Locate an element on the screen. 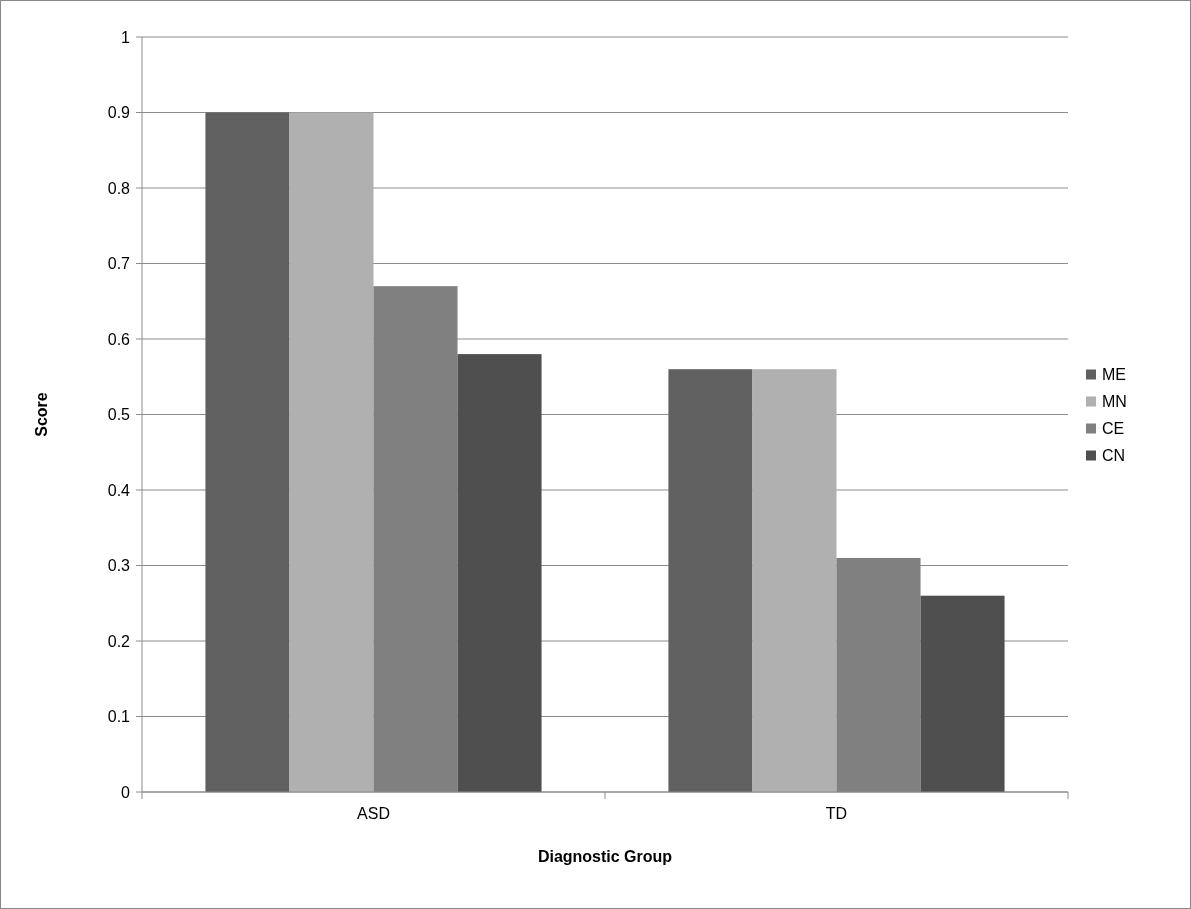 This screenshot has height=909, width=1191. y-tick-label: 0.2 is located at coordinates (119, 641).